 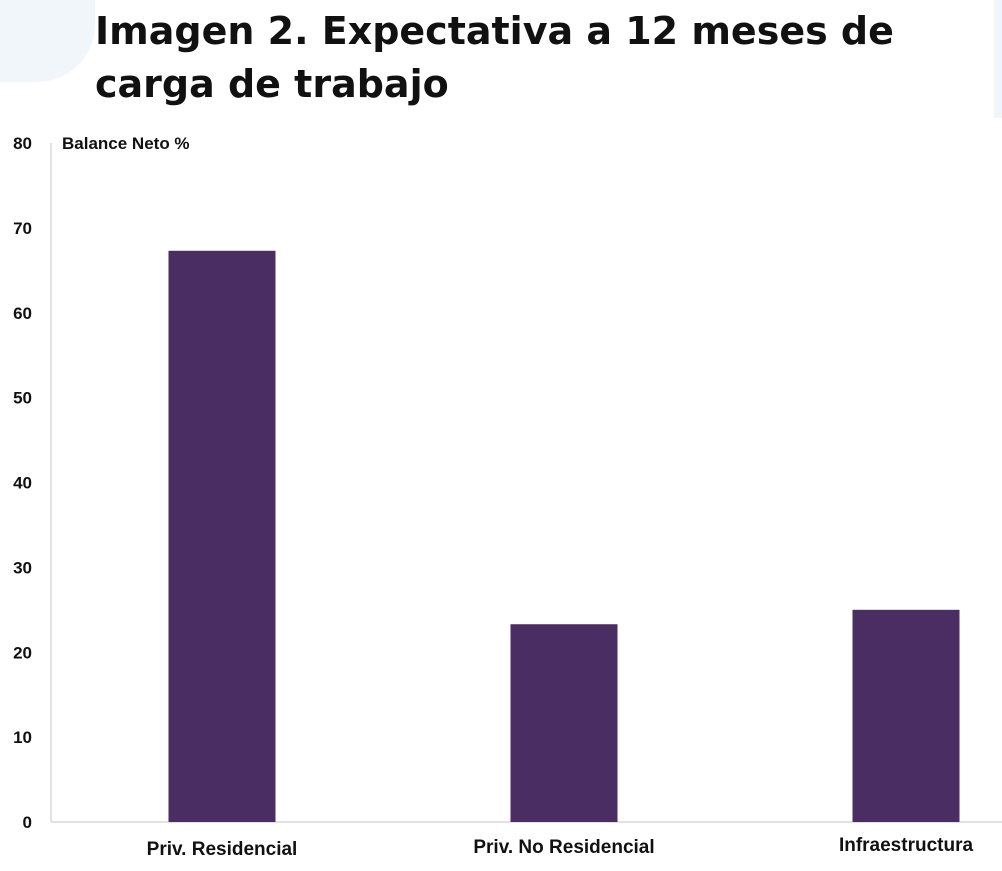 What do you see at coordinates (126, 143) in the screenshot?
I see `y-axis-label: Balance Neto %` at bounding box center [126, 143].